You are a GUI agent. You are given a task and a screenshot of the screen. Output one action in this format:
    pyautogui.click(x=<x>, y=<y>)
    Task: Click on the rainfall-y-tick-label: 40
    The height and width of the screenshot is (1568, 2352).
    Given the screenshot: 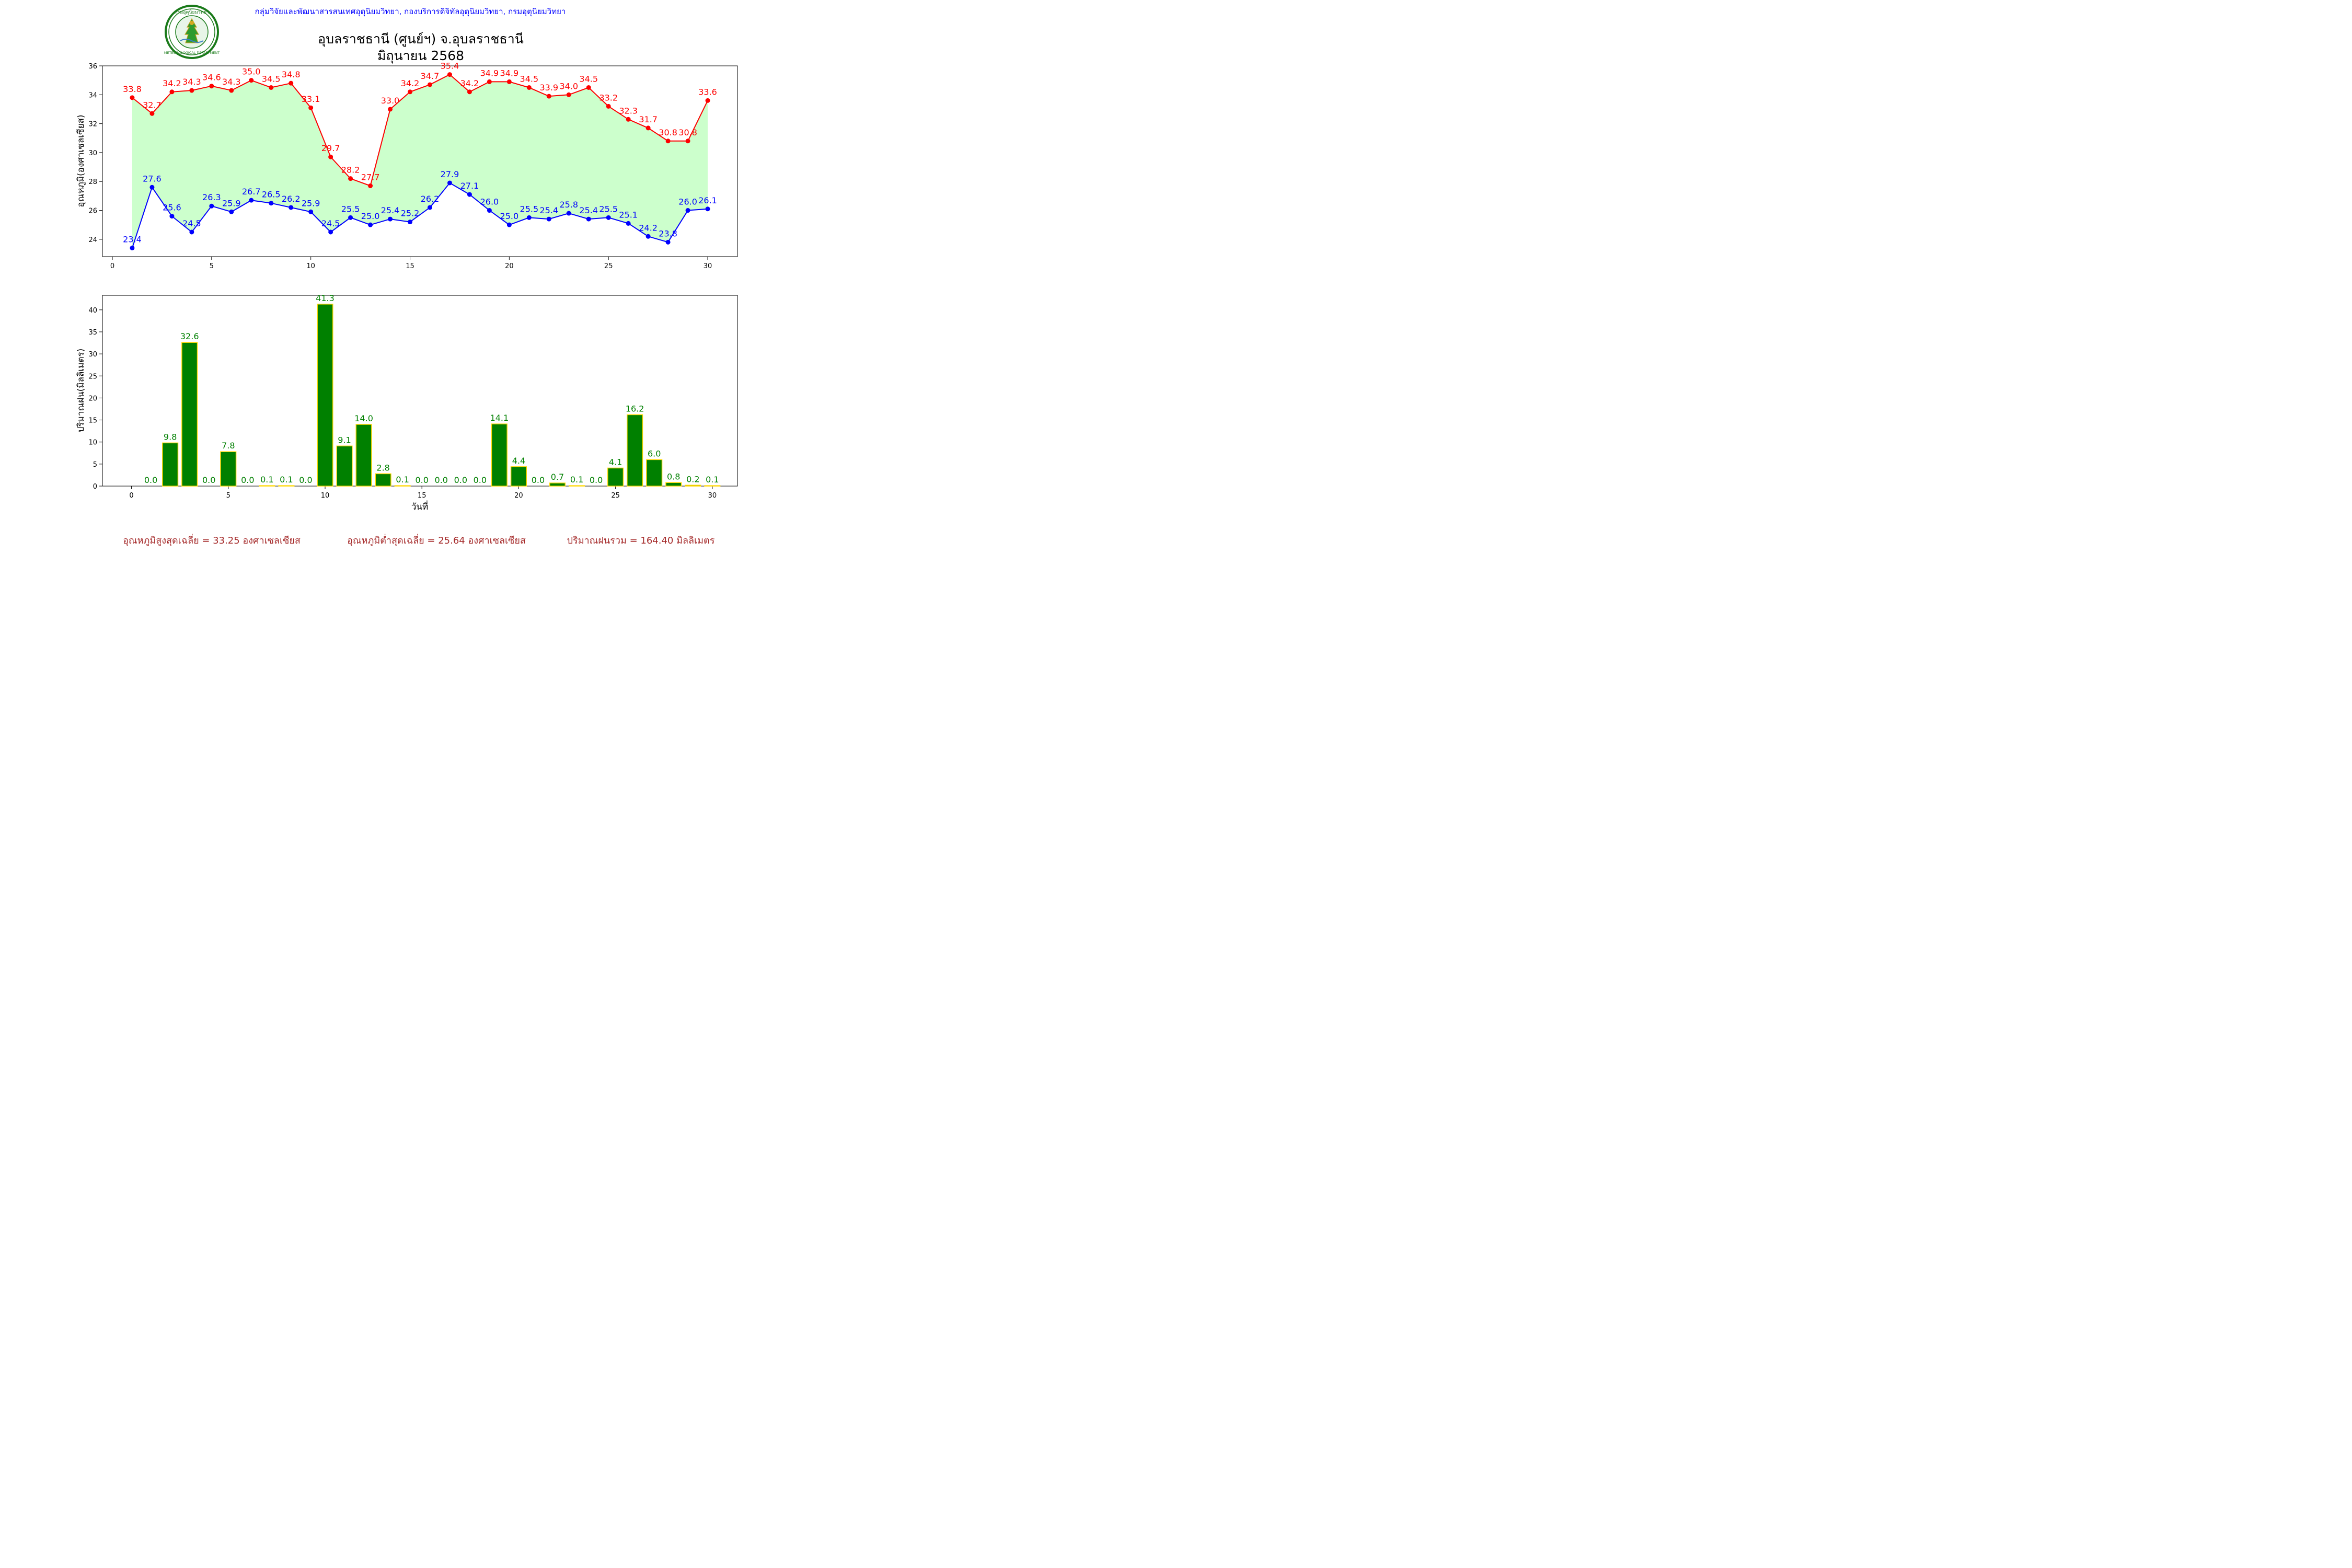 What is the action you would take?
    pyautogui.click(x=92, y=311)
    